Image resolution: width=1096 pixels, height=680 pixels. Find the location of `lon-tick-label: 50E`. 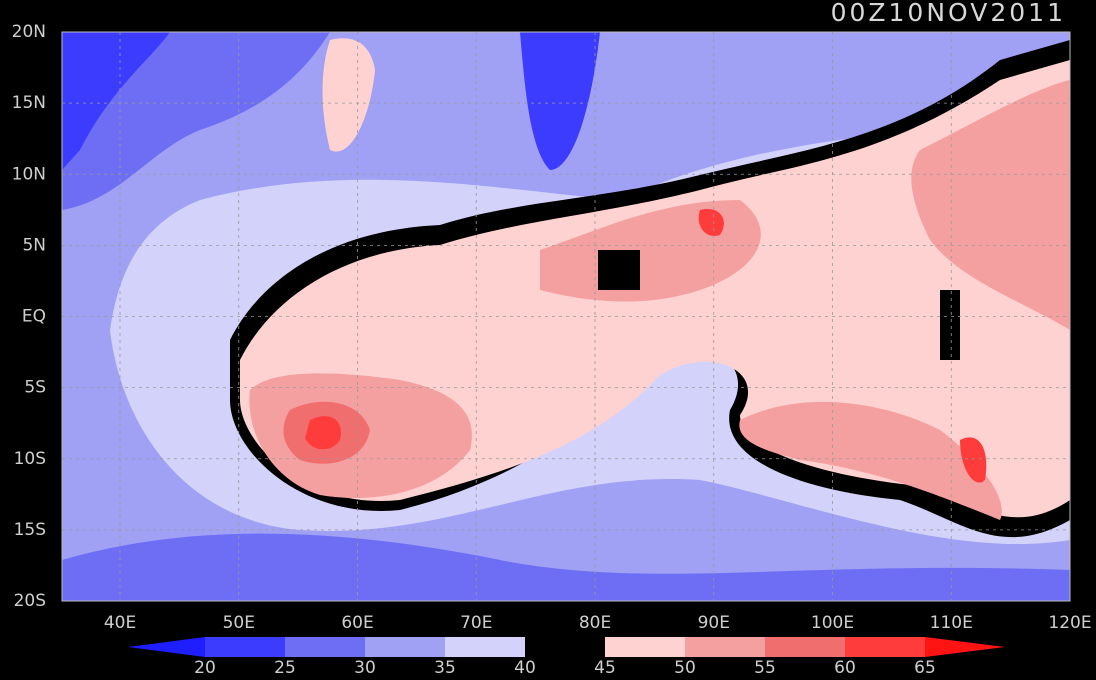

lon-tick-label: 50E is located at coordinates (239, 623).